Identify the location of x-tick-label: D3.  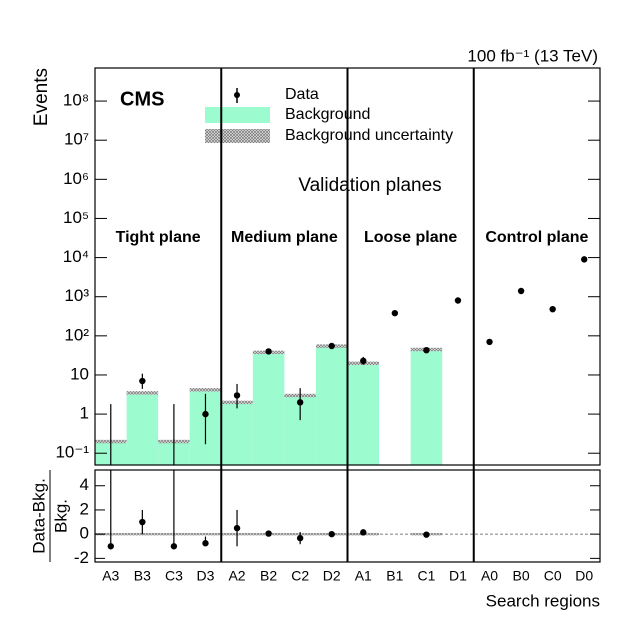
(206, 576).